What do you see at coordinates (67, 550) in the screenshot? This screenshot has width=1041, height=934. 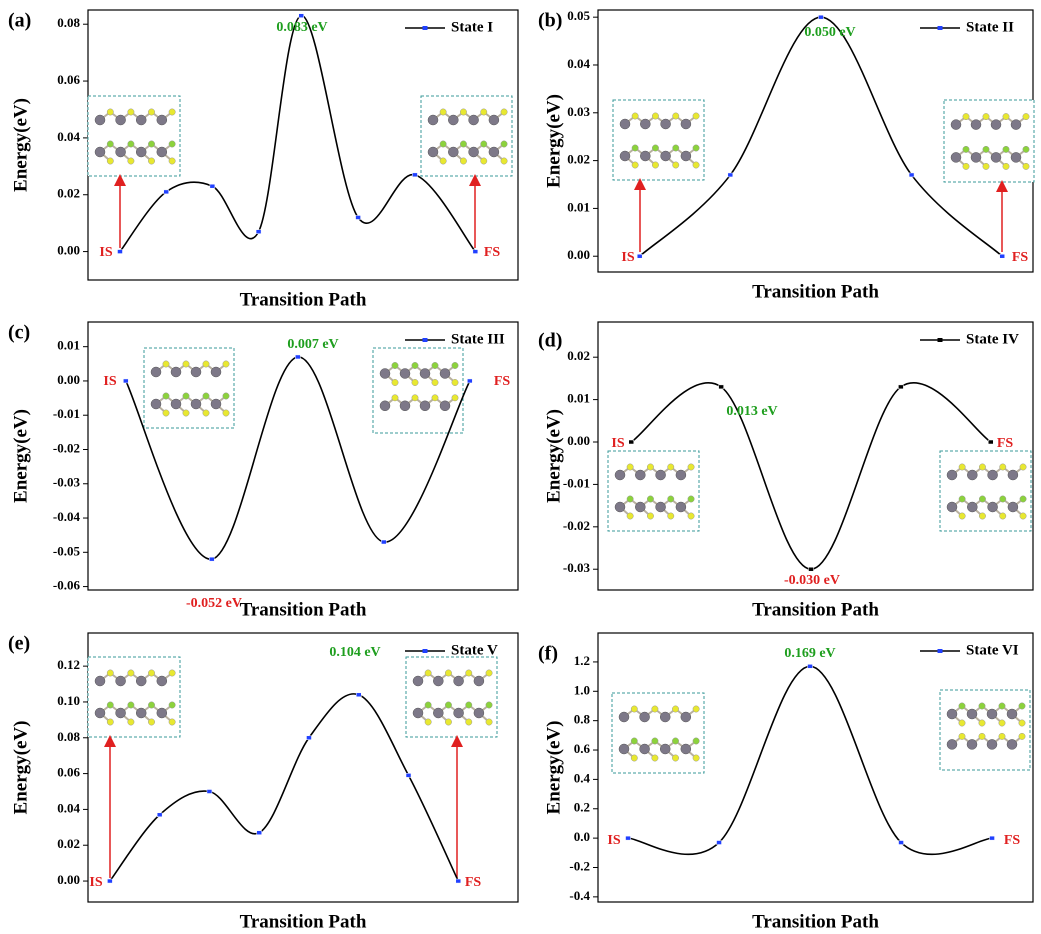 I see `y-tick-label: -0.05` at bounding box center [67, 550].